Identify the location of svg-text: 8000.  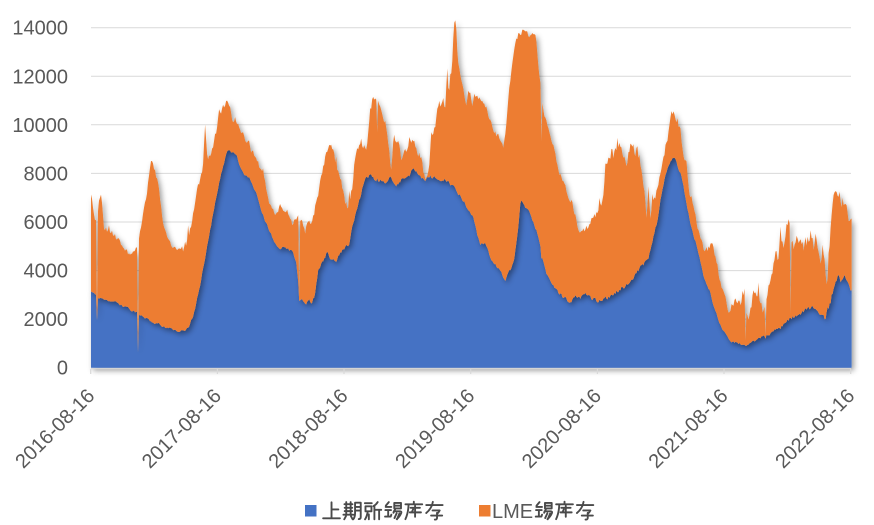
(46, 174).